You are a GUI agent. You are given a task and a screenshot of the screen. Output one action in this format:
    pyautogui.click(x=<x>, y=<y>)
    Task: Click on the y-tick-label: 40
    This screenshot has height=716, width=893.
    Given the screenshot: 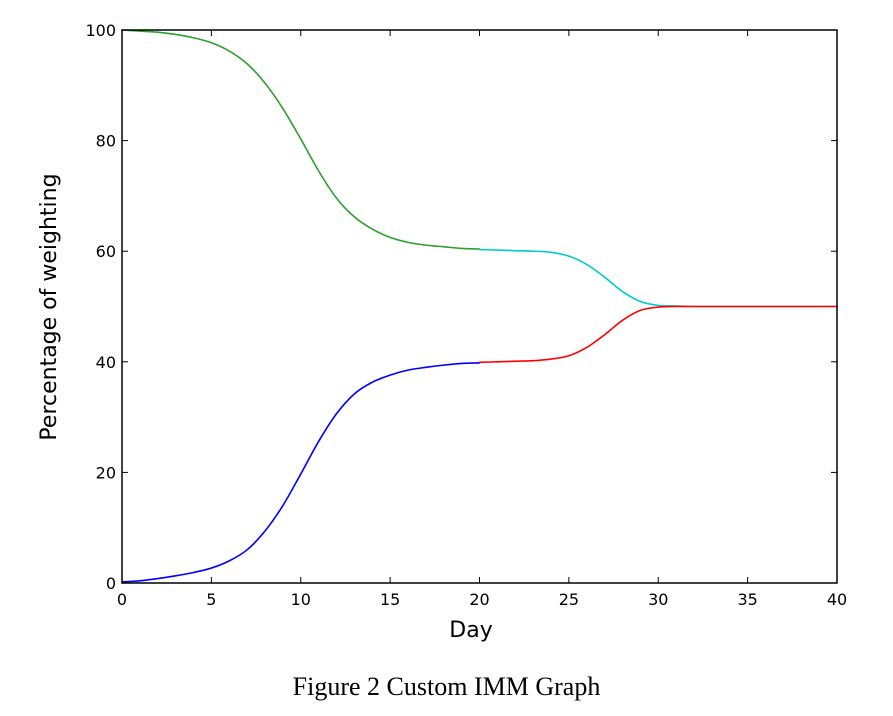 What is the action you would take?
    pyautogui.click(x=106, y=362)
    